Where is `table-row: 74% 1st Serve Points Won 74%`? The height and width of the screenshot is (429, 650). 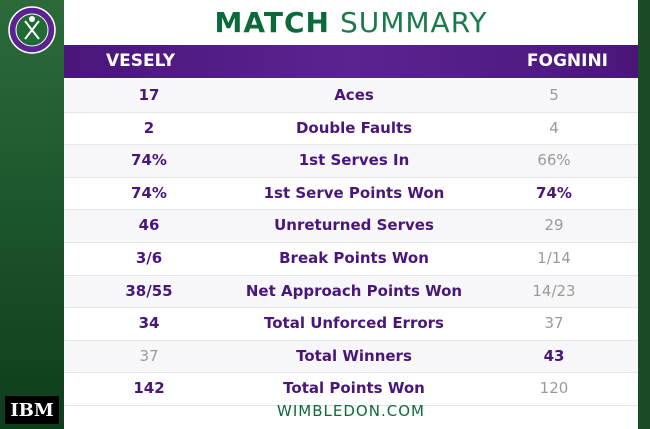 table-row: 74% 1st Serve Points Won 74% is located at coordinates (351, 194).